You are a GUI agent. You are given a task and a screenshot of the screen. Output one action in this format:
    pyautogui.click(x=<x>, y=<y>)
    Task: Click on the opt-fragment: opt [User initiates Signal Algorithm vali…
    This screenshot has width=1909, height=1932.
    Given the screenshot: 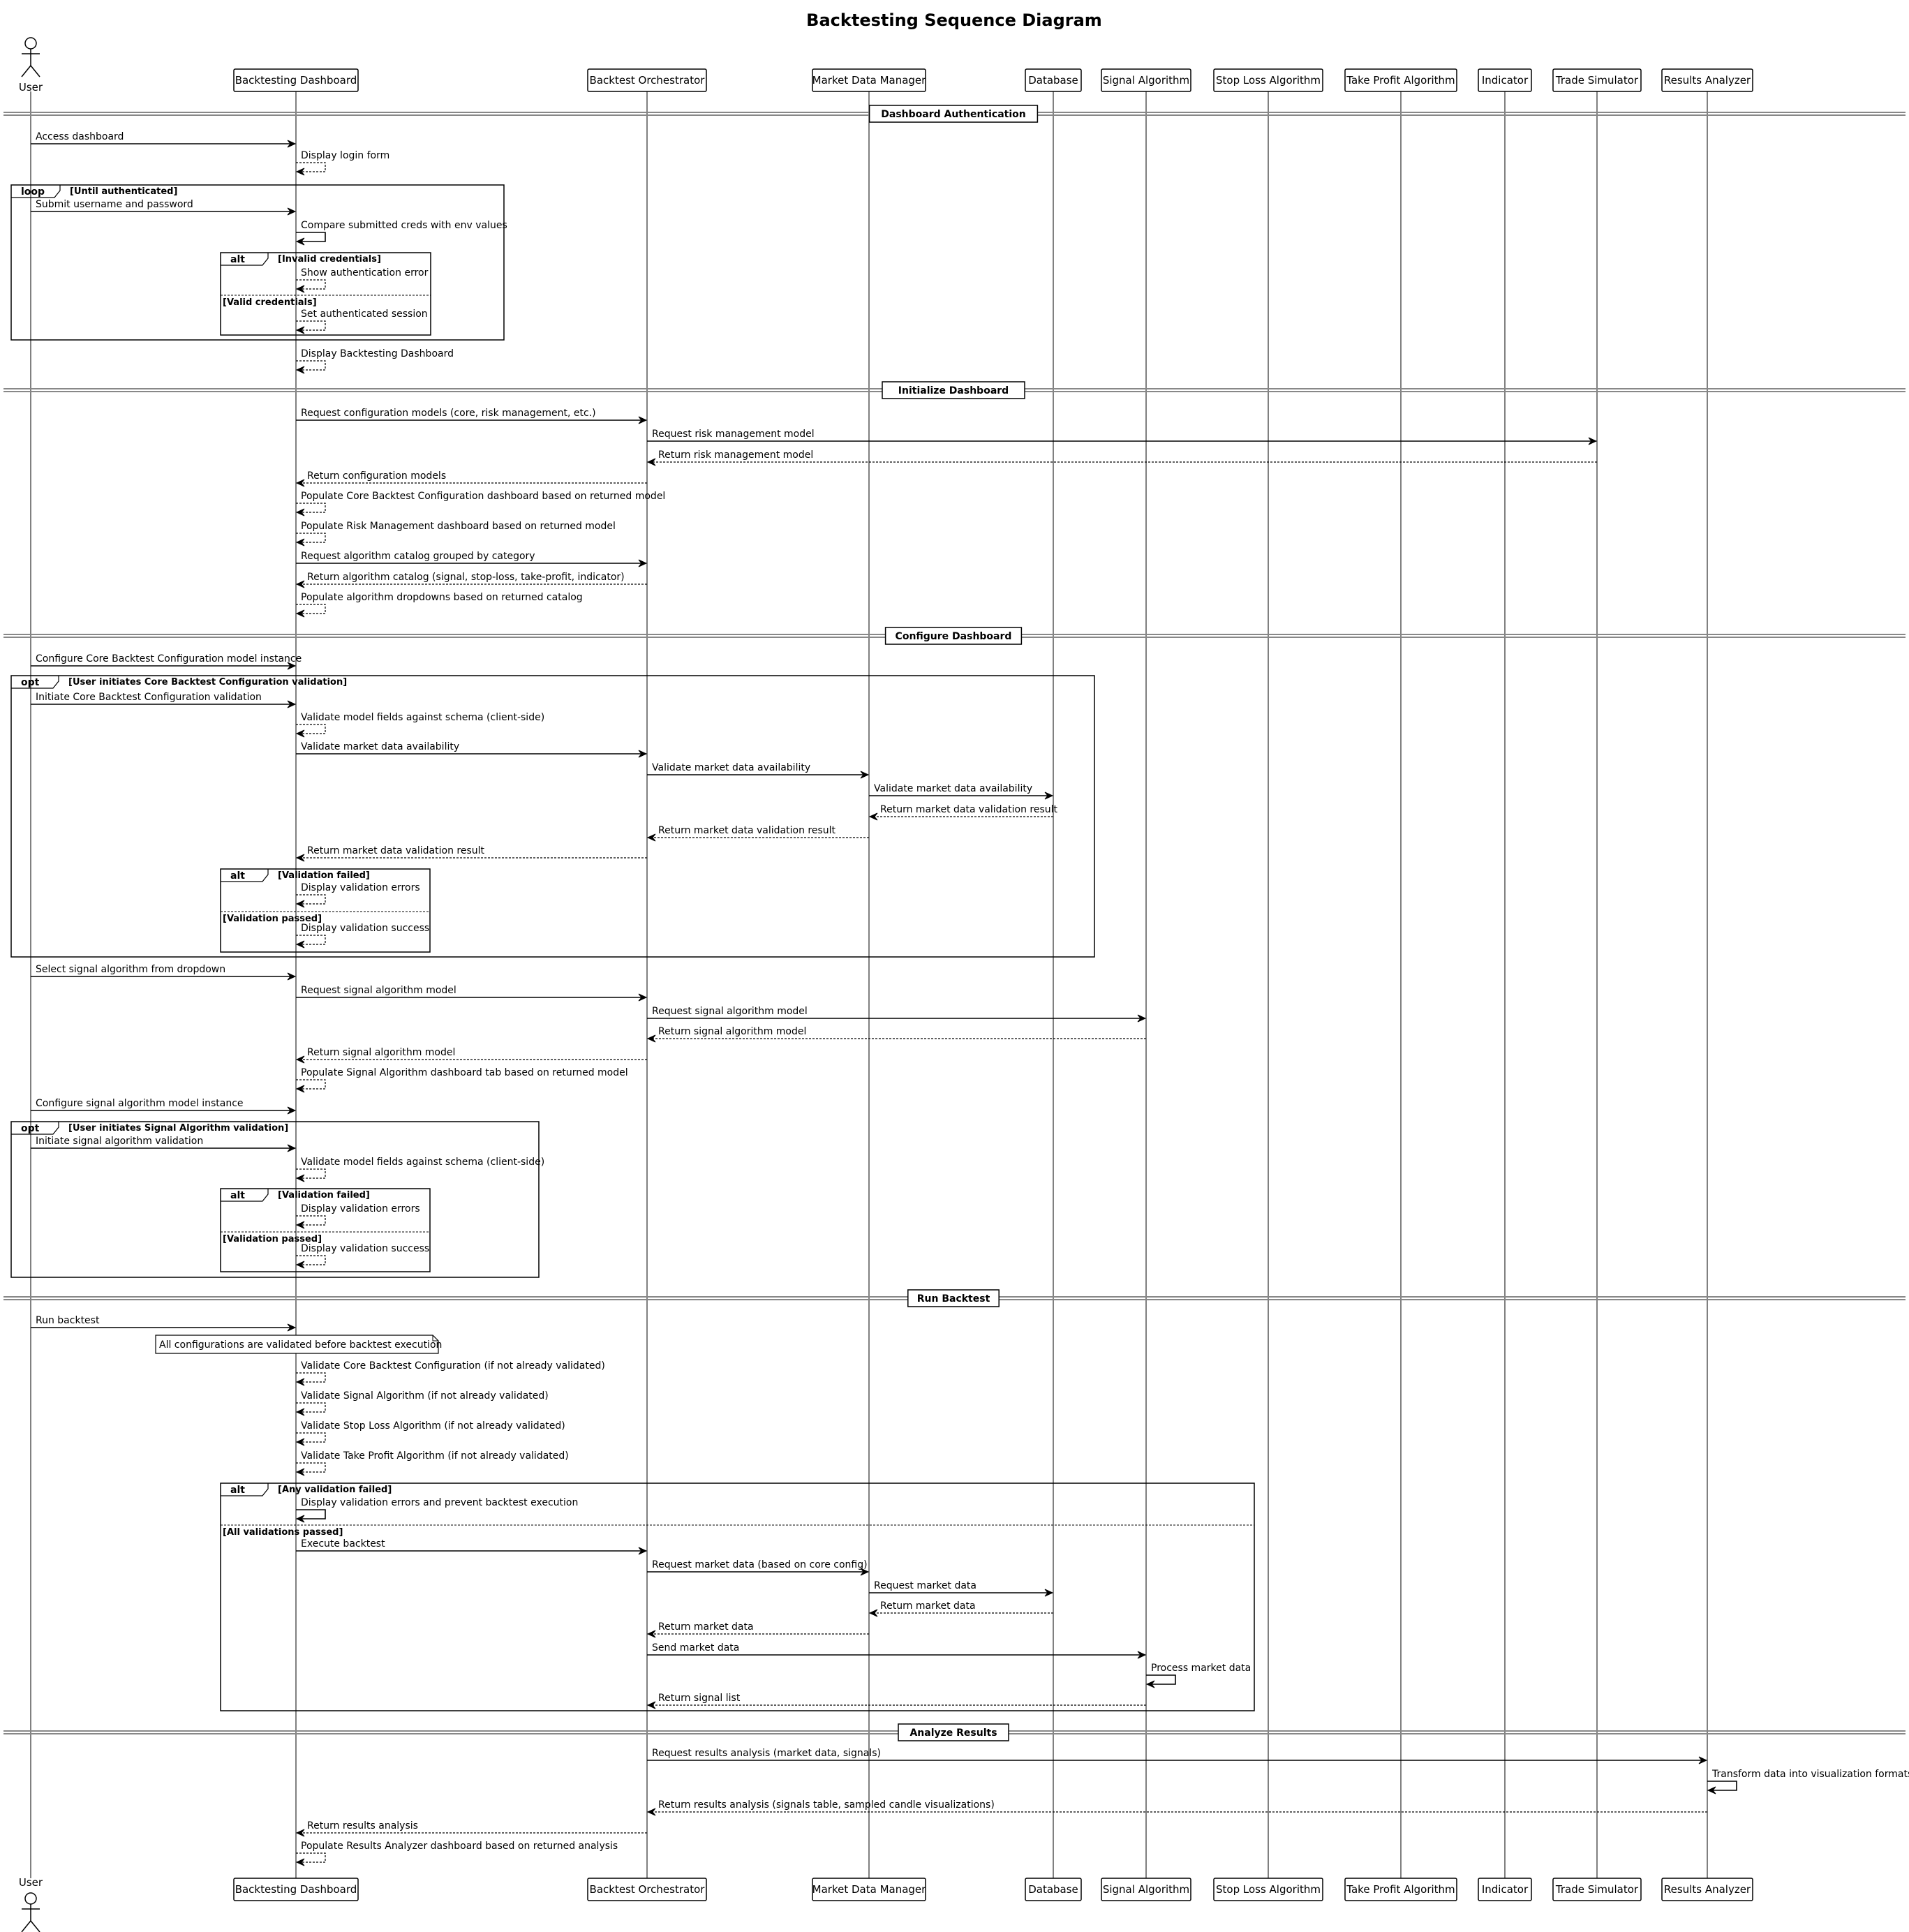 What is the action you would take?
    pyautogui.click(x=275, y=1199)
    